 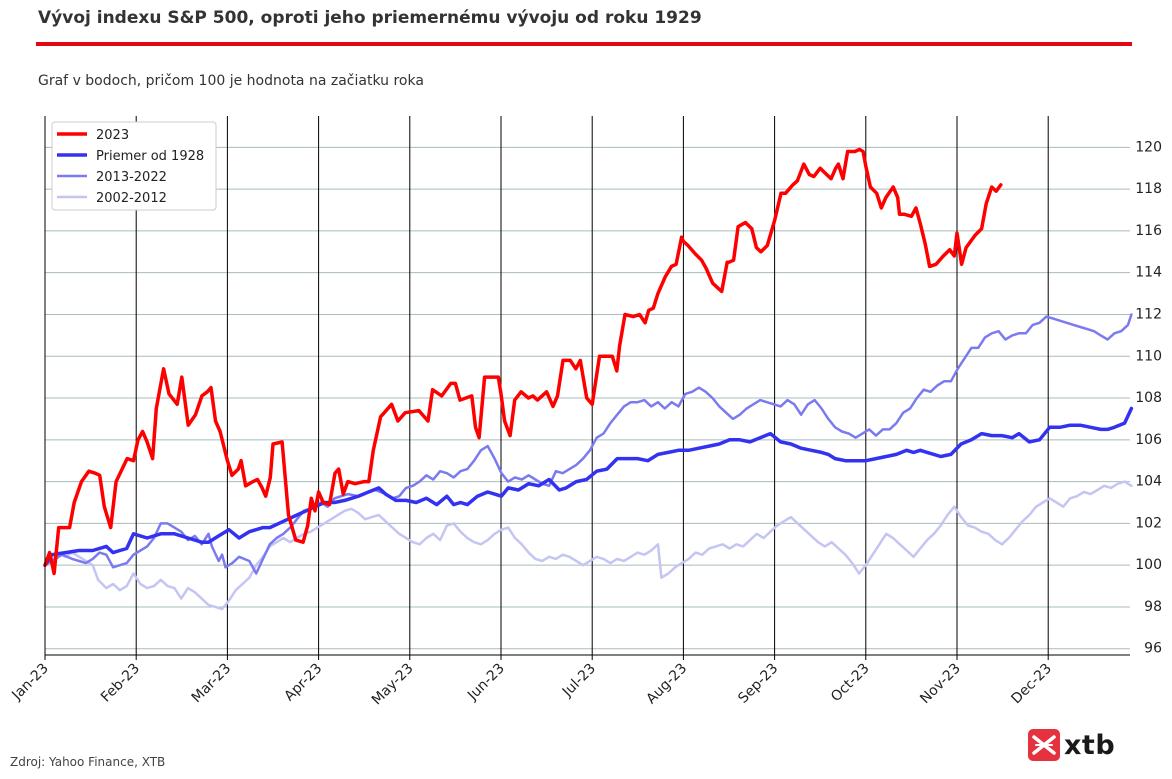 I want to click on x-tick-label: Apr-23, so click(x=303, y=683).